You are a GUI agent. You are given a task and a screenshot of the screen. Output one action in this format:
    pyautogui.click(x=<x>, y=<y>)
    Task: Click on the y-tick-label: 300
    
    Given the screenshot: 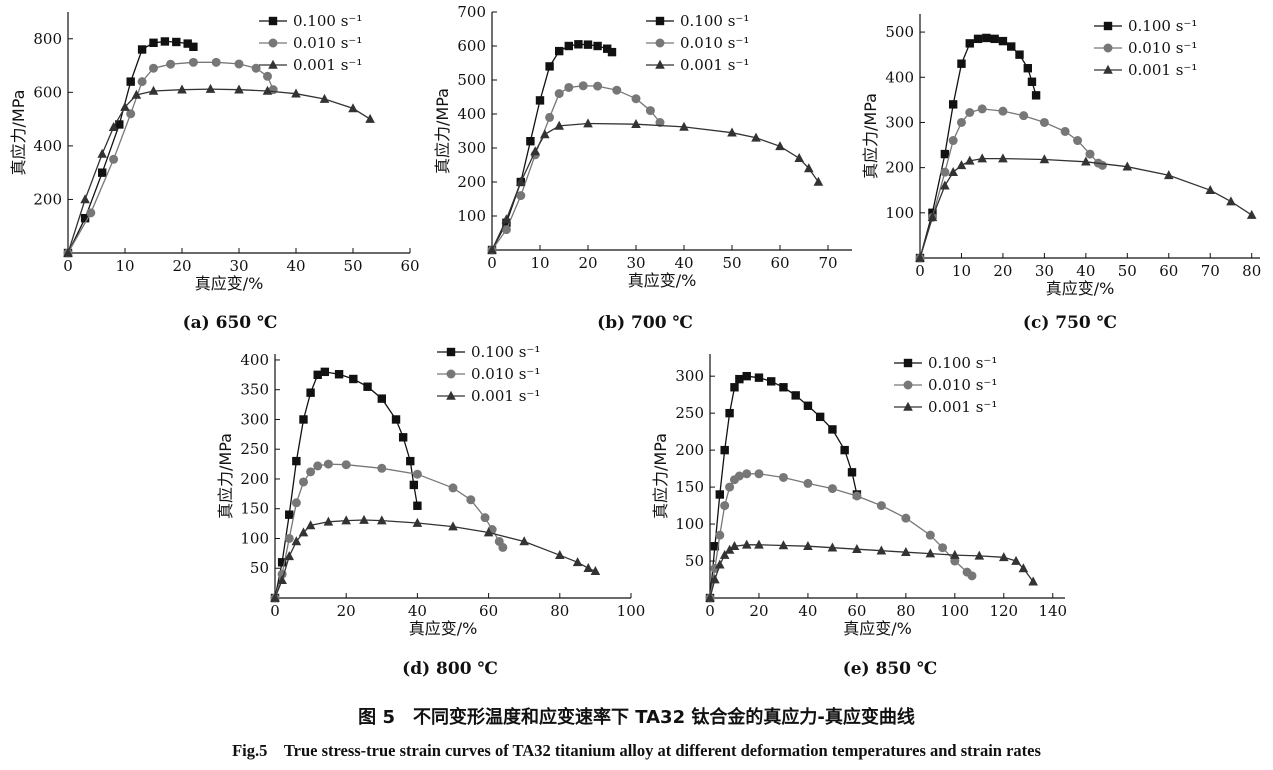 What is the action you would take?
    pyautogui.click(x=471, y=148)
    